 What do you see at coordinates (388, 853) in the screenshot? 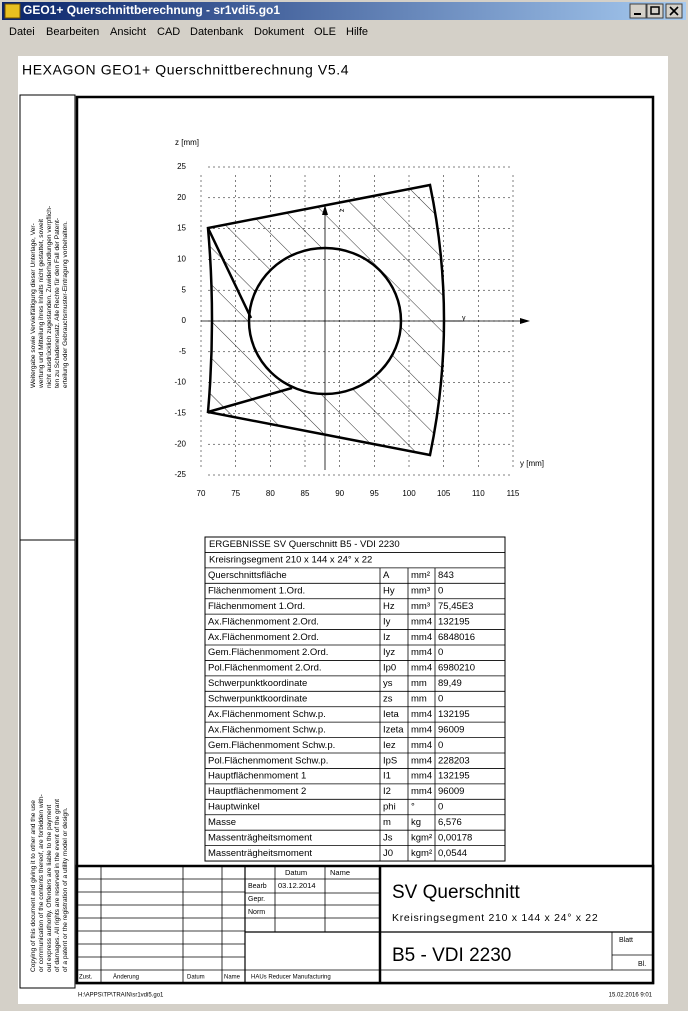
I see `table-cell: J0` at bounding box center [388, 853].